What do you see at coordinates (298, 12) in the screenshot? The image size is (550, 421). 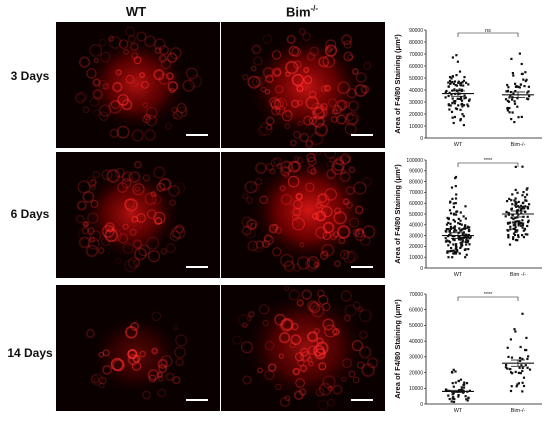 I see `column-header-bim-label: Bim` at bounding box center [298, 12].